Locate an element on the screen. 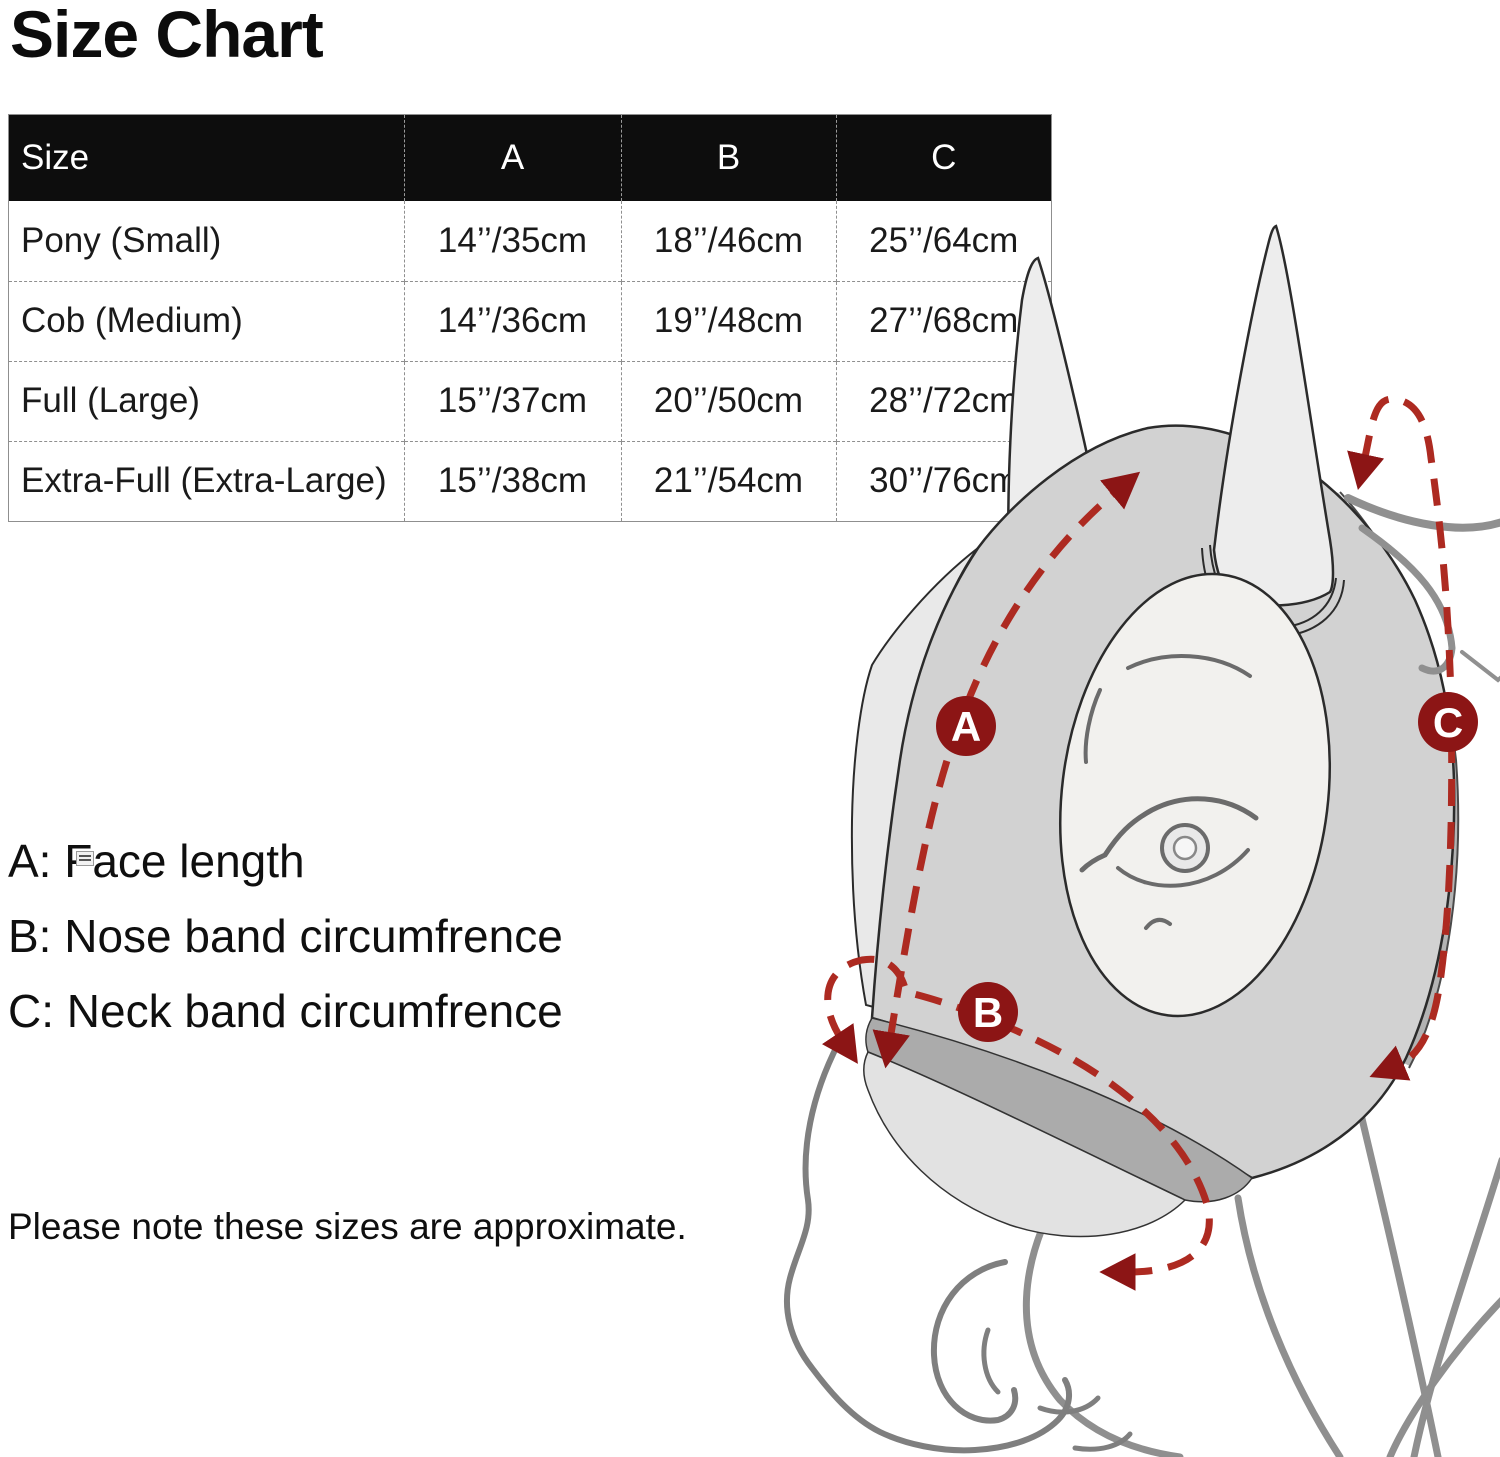 The image size is (1500, 1457). page-title: Size Chart is located at coordinates (167, 35).